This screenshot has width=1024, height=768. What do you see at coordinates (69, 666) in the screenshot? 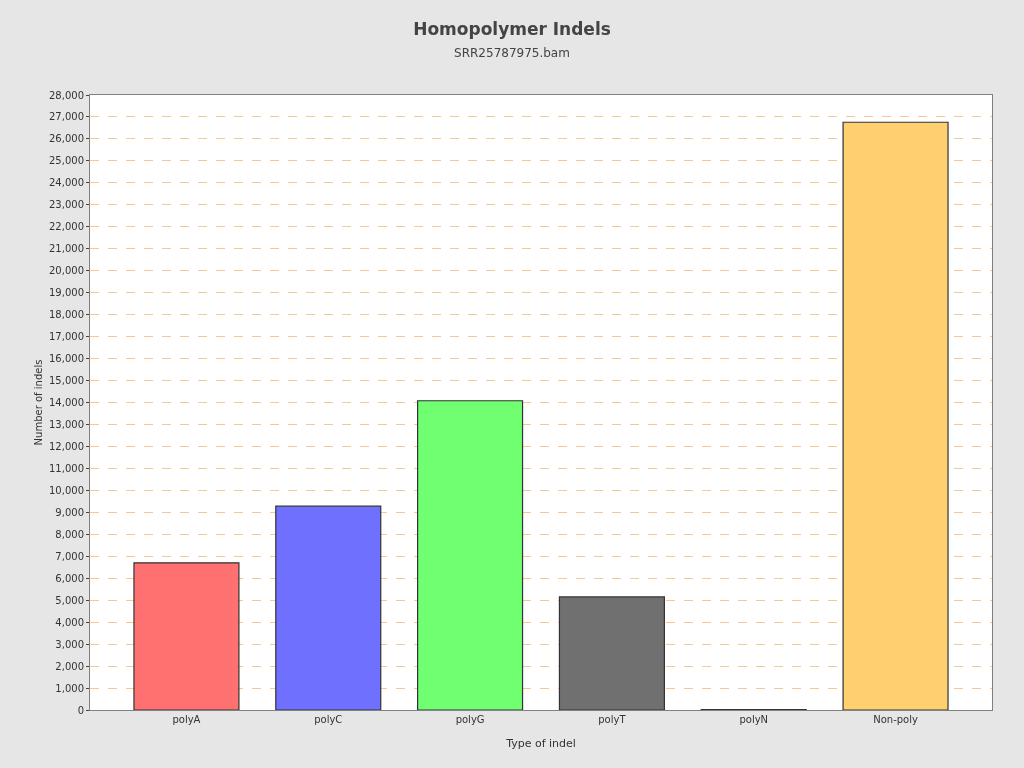
I see `y-tick-label: 2,000` at bounding box center [69, 666].